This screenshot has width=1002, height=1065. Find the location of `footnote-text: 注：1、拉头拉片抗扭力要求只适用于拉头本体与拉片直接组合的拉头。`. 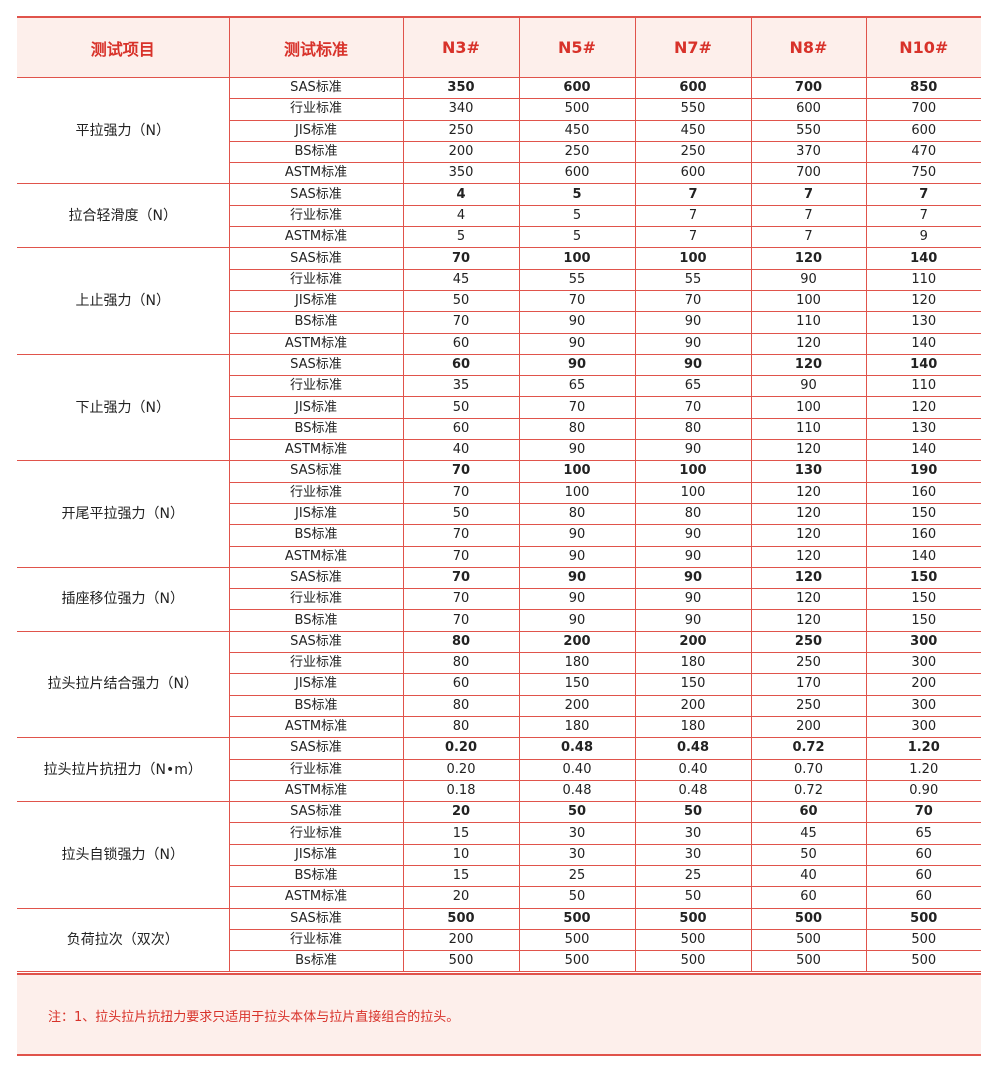

footnote-text: 注：1、拉头拉片抗扭力要求只适用于拉头本体与拉片直接组合的拉头。 is located at coordinates (254, 1017).